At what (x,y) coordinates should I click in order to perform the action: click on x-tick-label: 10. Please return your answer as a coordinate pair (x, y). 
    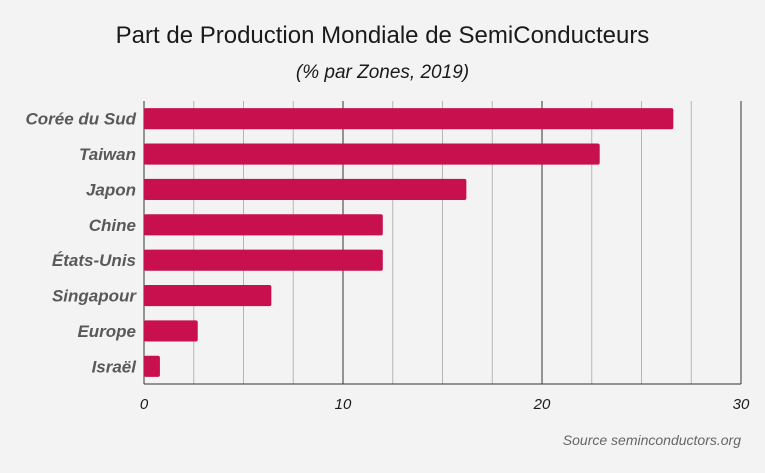
    Looking at the image, I should click on (343, 404).